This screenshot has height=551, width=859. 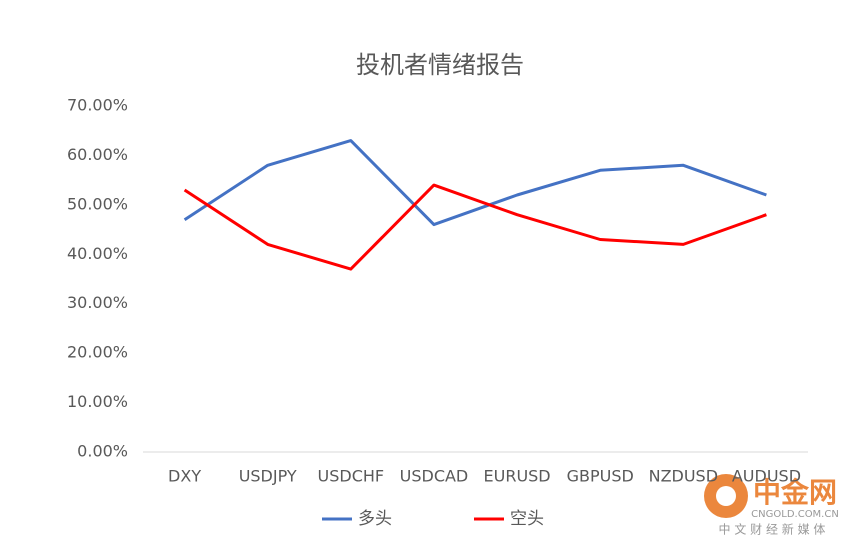 What do you see at coordinates (97, 154) in the screenshot?
I see `y-tick-label: 60.00%` at bounding box center [97, 154].